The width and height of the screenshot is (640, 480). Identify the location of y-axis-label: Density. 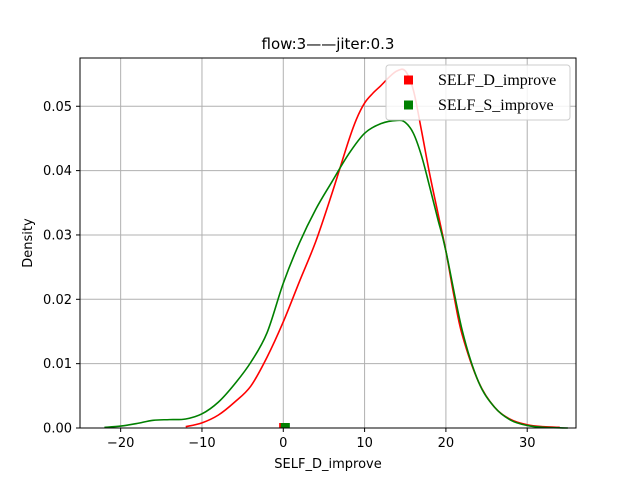
(28, 243).